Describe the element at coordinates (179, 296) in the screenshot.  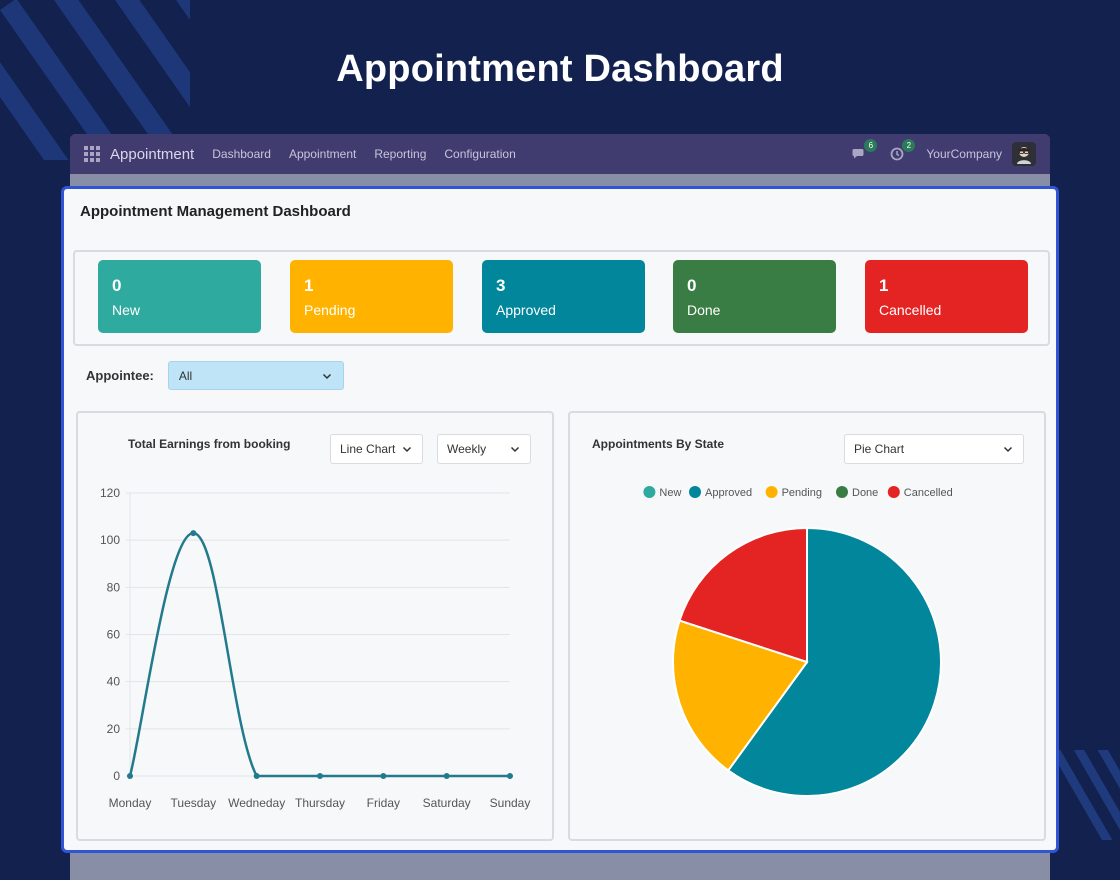
I see `stat-card-new: 0 New` at that location.